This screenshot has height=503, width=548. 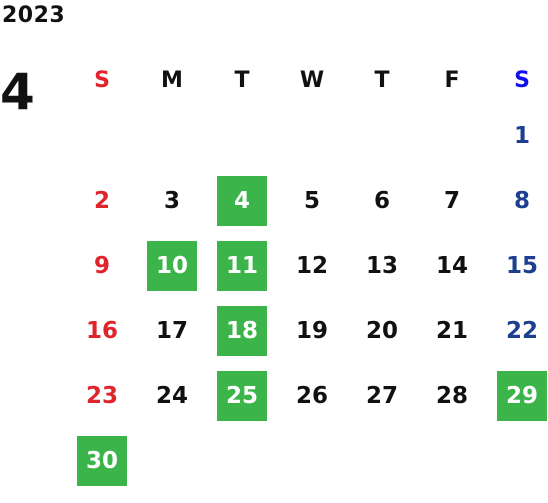 I want to click on calendar-day: 17, so click(x=172, y=330).